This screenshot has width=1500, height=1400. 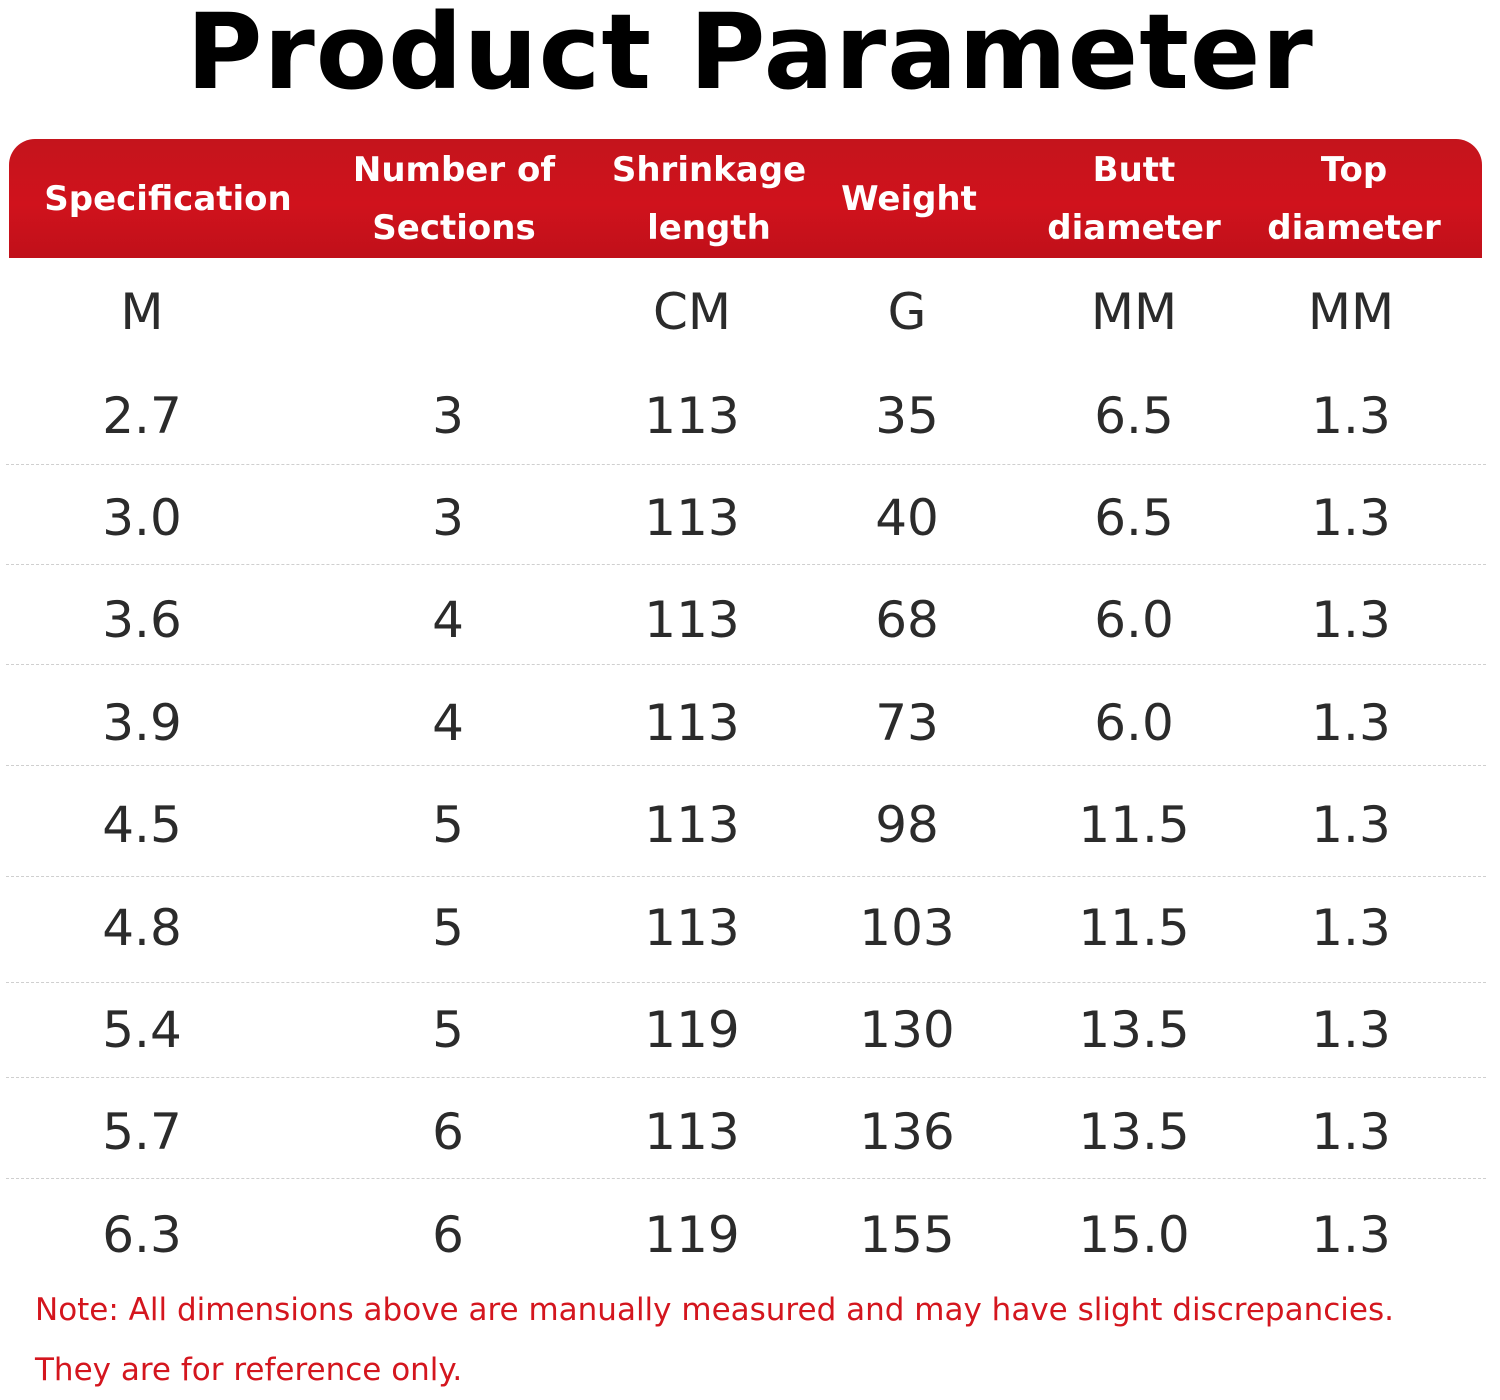 What do you see at coordinates (1354, 198) in the screenshot?
I see `header-top-diameter: Top diameter` at bounding box center [1354, 198].